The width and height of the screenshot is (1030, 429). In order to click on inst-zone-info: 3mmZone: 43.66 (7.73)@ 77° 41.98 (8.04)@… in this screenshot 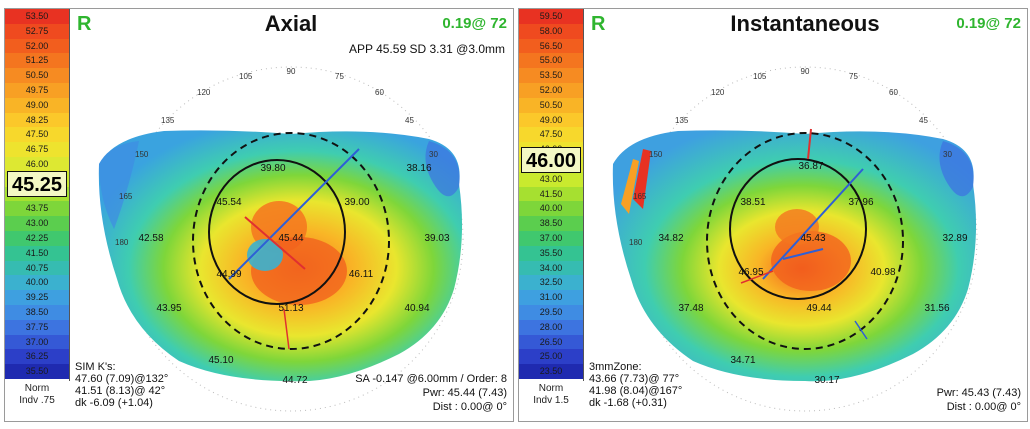, I will do `click(636, 385)`.